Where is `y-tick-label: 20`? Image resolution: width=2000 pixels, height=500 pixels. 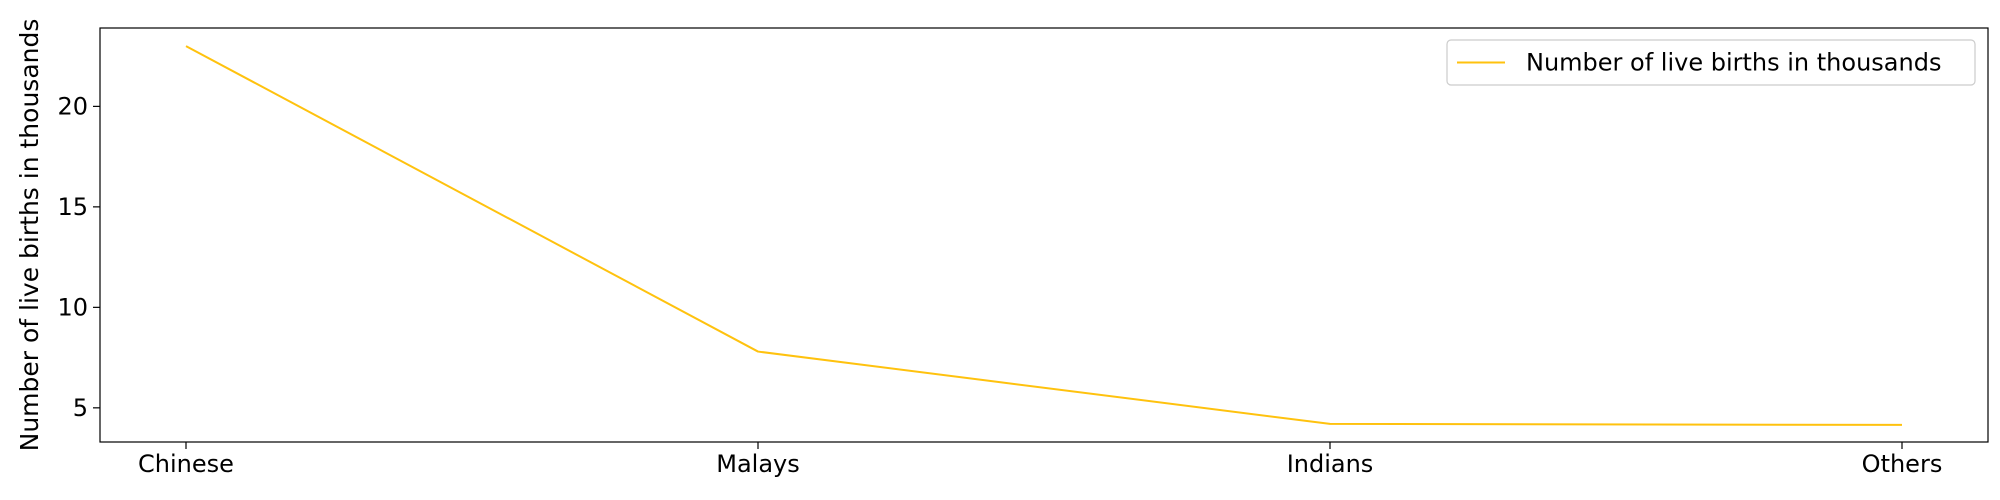 y-tick-label: 20 is located at coordinates (72, 106).